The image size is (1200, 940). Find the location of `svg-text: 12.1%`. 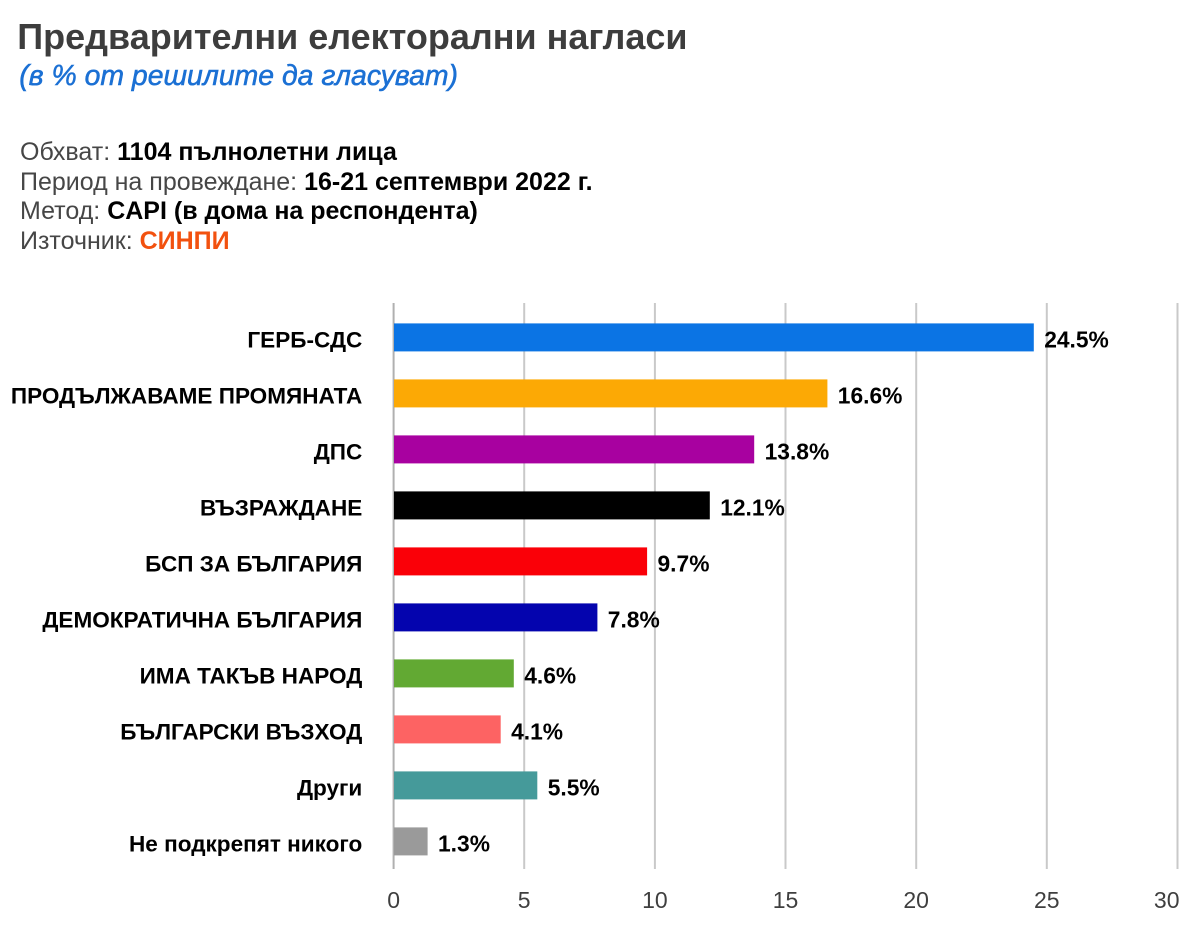

svg-text: 12.1% is located at coordinates (752, 507).